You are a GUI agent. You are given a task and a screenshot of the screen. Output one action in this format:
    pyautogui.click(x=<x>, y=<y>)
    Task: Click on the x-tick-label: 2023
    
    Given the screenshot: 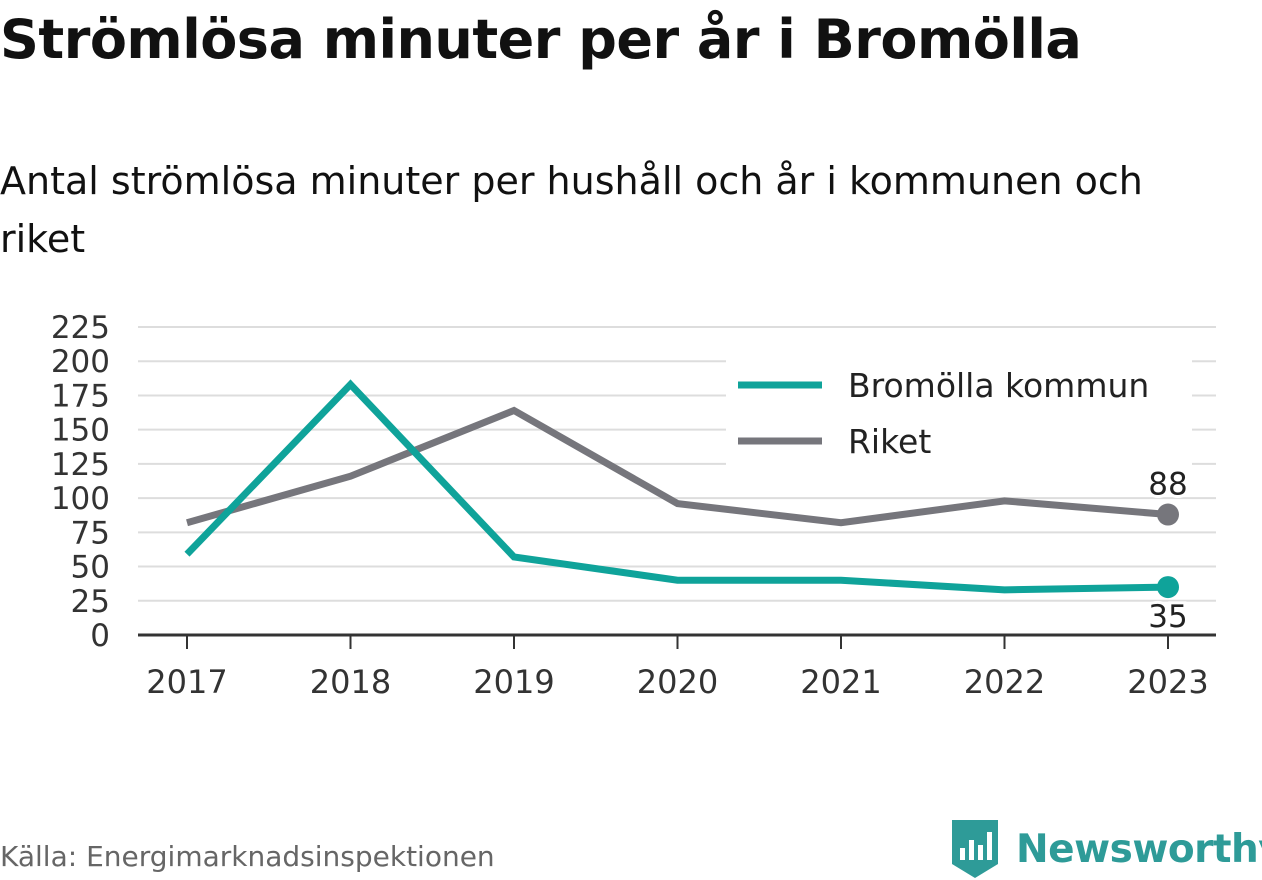 What is the action you would take?
    pyautogui.click(x=1167, y=682)
    